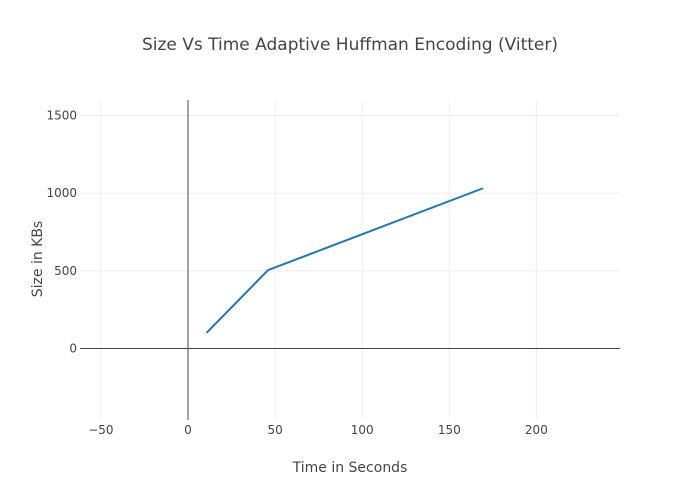  I want to click on y-tick-label: 0, so click(73, 349).